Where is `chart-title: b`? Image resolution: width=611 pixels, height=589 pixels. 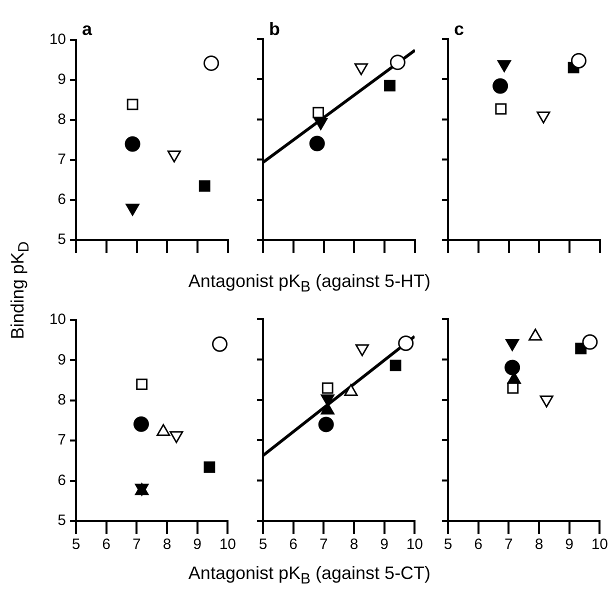 chart-title: b is located at coordinates (274, 29).